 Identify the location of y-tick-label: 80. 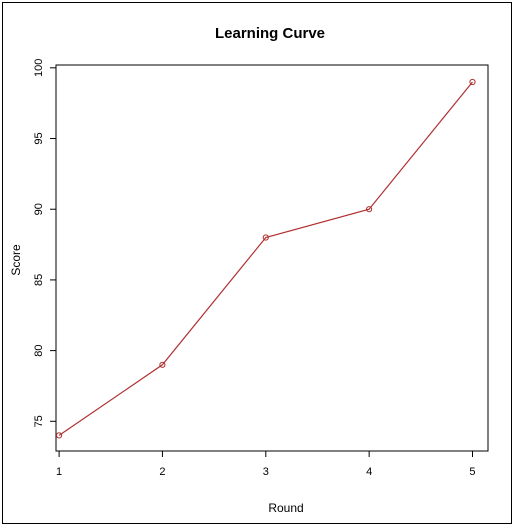
(39, 350).